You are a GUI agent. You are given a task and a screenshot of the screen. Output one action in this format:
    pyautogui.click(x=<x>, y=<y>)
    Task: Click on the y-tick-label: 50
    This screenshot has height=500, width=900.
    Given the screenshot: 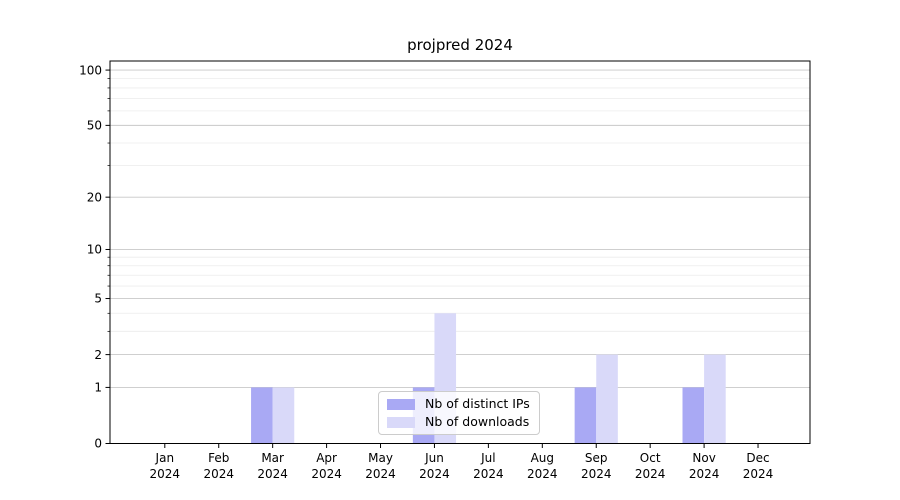 What is the action you would take?
    pyautogui.click(x=94, y=126)
    